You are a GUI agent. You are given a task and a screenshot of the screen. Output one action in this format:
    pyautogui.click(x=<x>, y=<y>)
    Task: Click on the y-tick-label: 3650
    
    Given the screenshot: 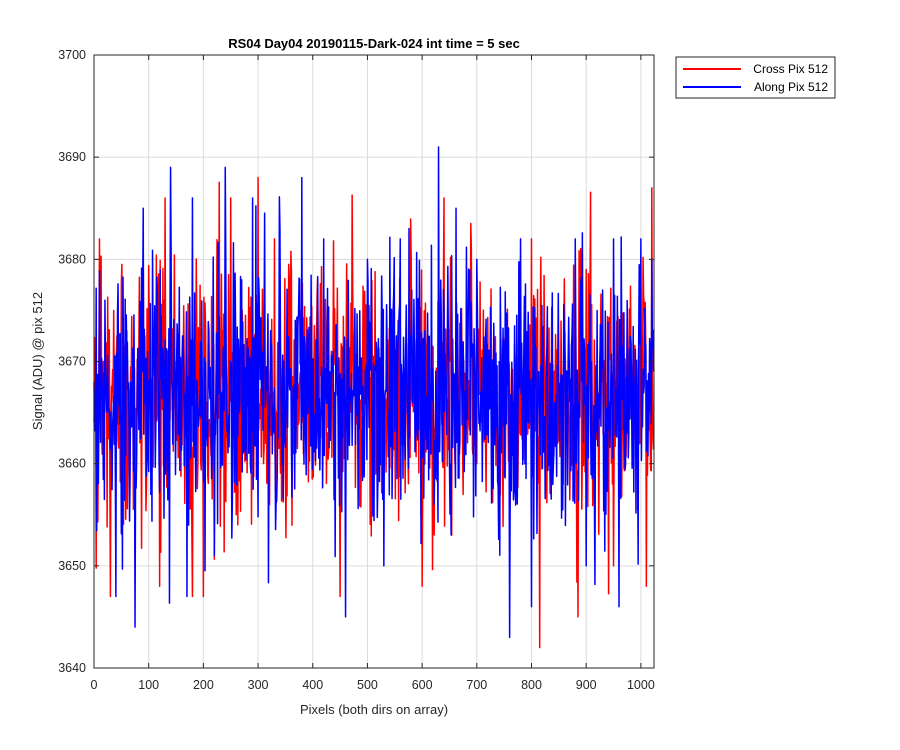 What is the action you would take?
    pyautogui.click(x=72, y=566)
    